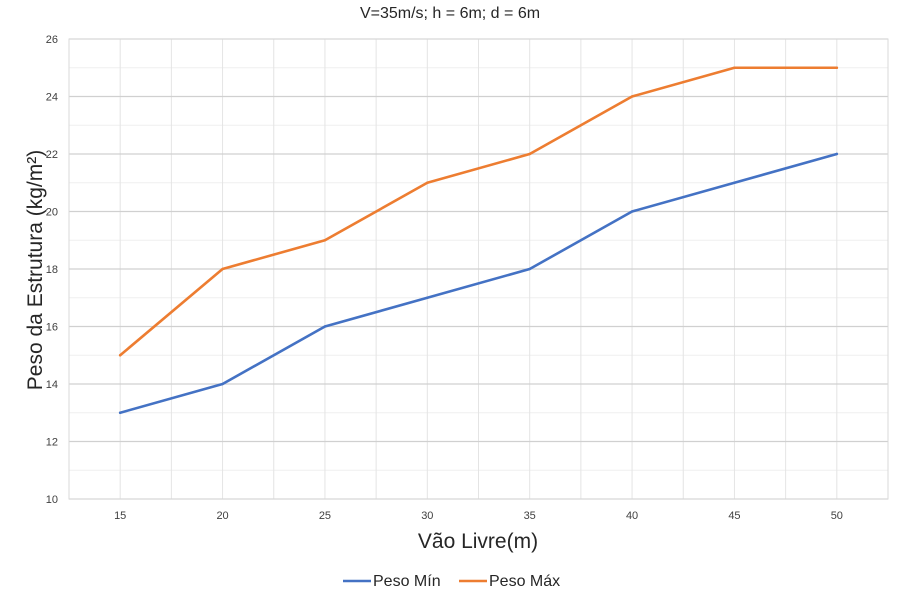 Image resolution: width=899 pixels, height=605 pixels. I want to click on y-tick-label: 18, so click(52, 270).